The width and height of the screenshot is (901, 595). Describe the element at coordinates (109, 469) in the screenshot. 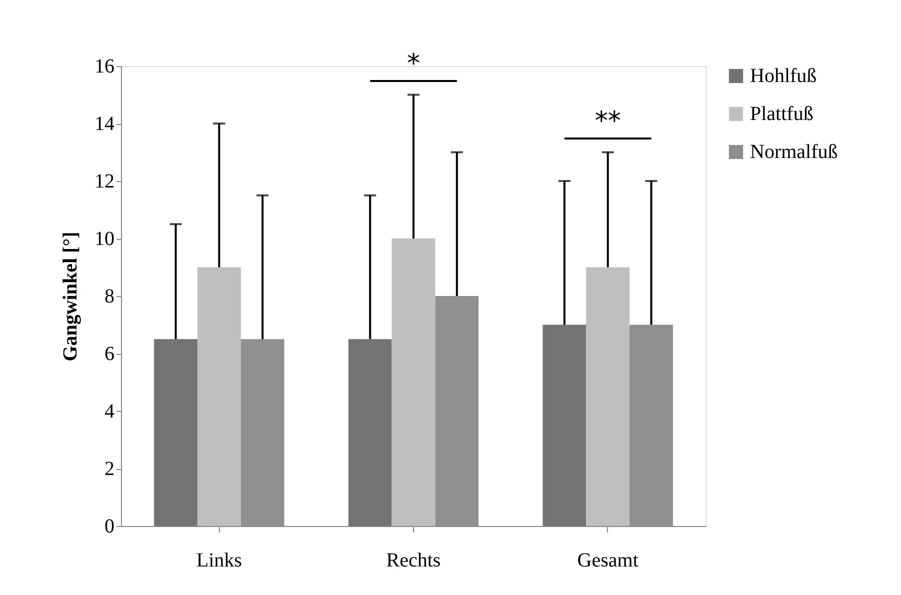

I see `y-tick-label: 2` at that location.